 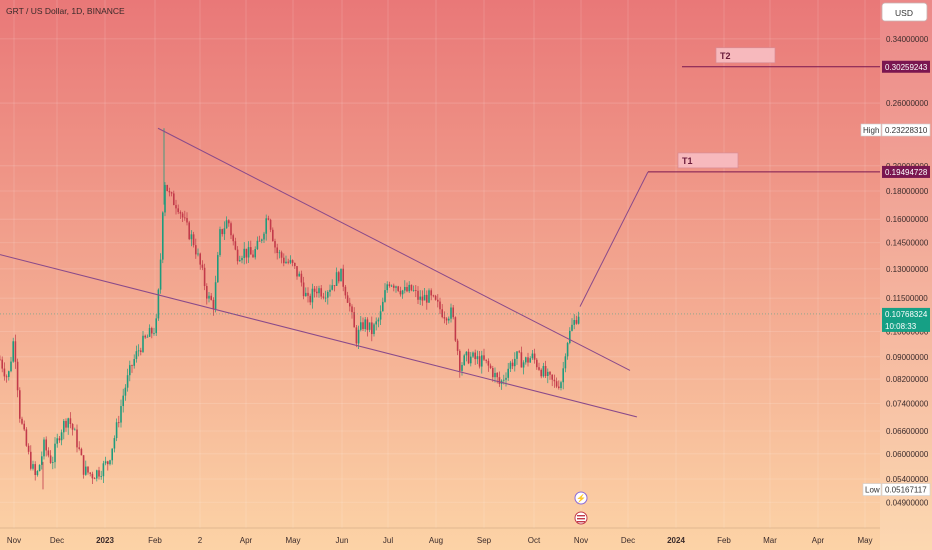 What do you see at coordinates (745, 55) in the screenshot?
I see `target-box-t2` at bounding box center [745, 55].